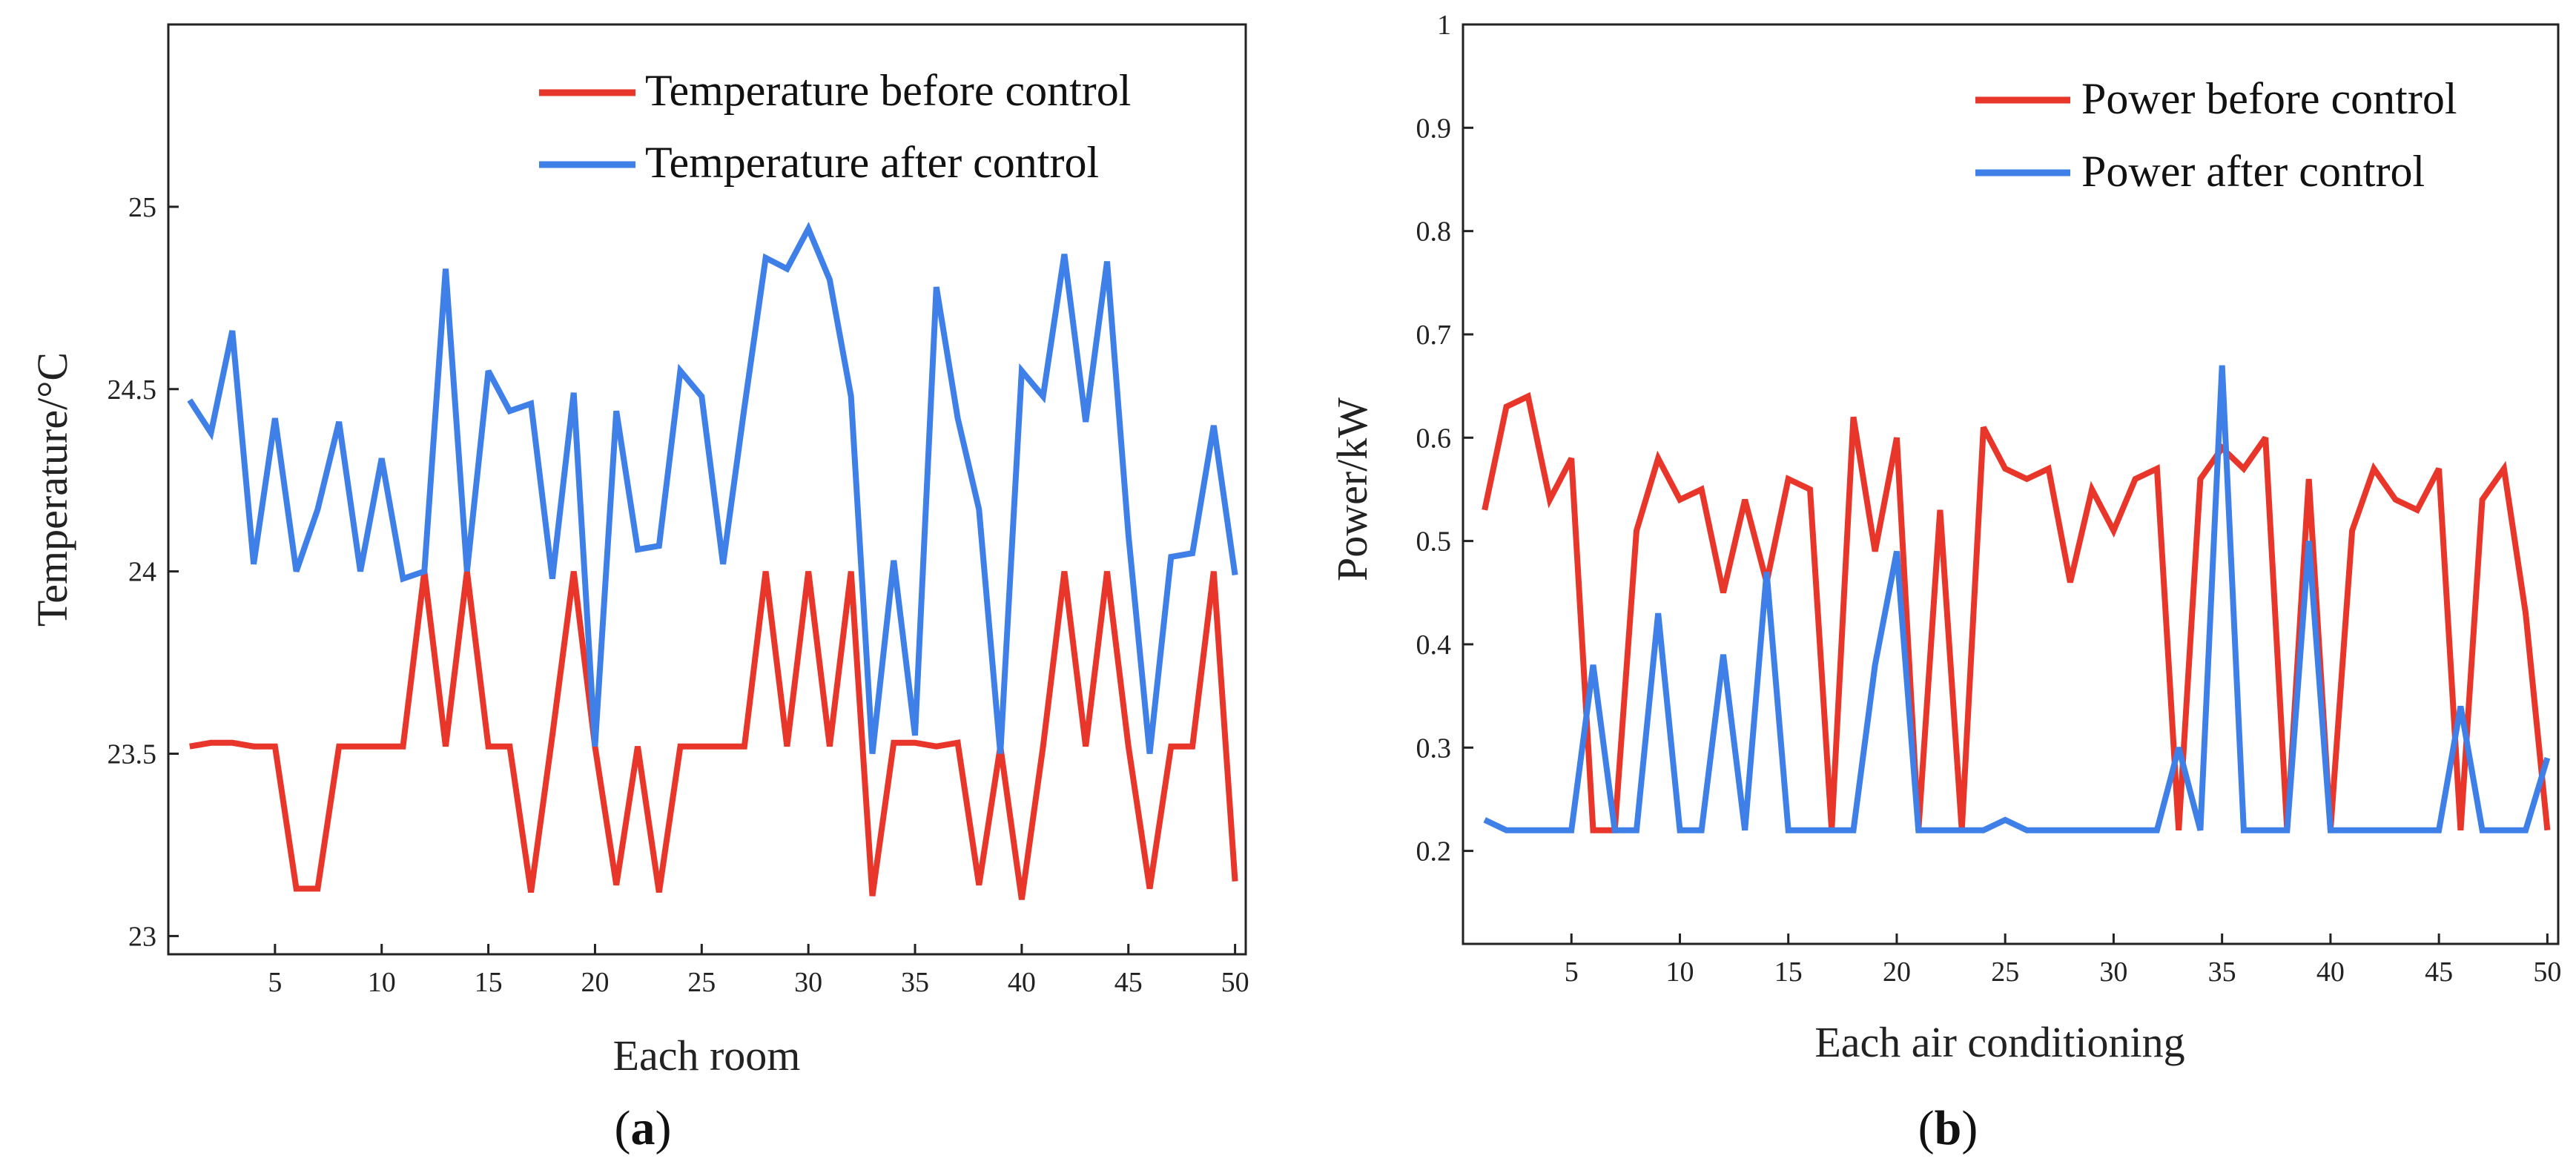 This screenshot has height=1173, width=2576. I want to click on x-axis-label-b: Each air conditioning, so click(1999, 1042).